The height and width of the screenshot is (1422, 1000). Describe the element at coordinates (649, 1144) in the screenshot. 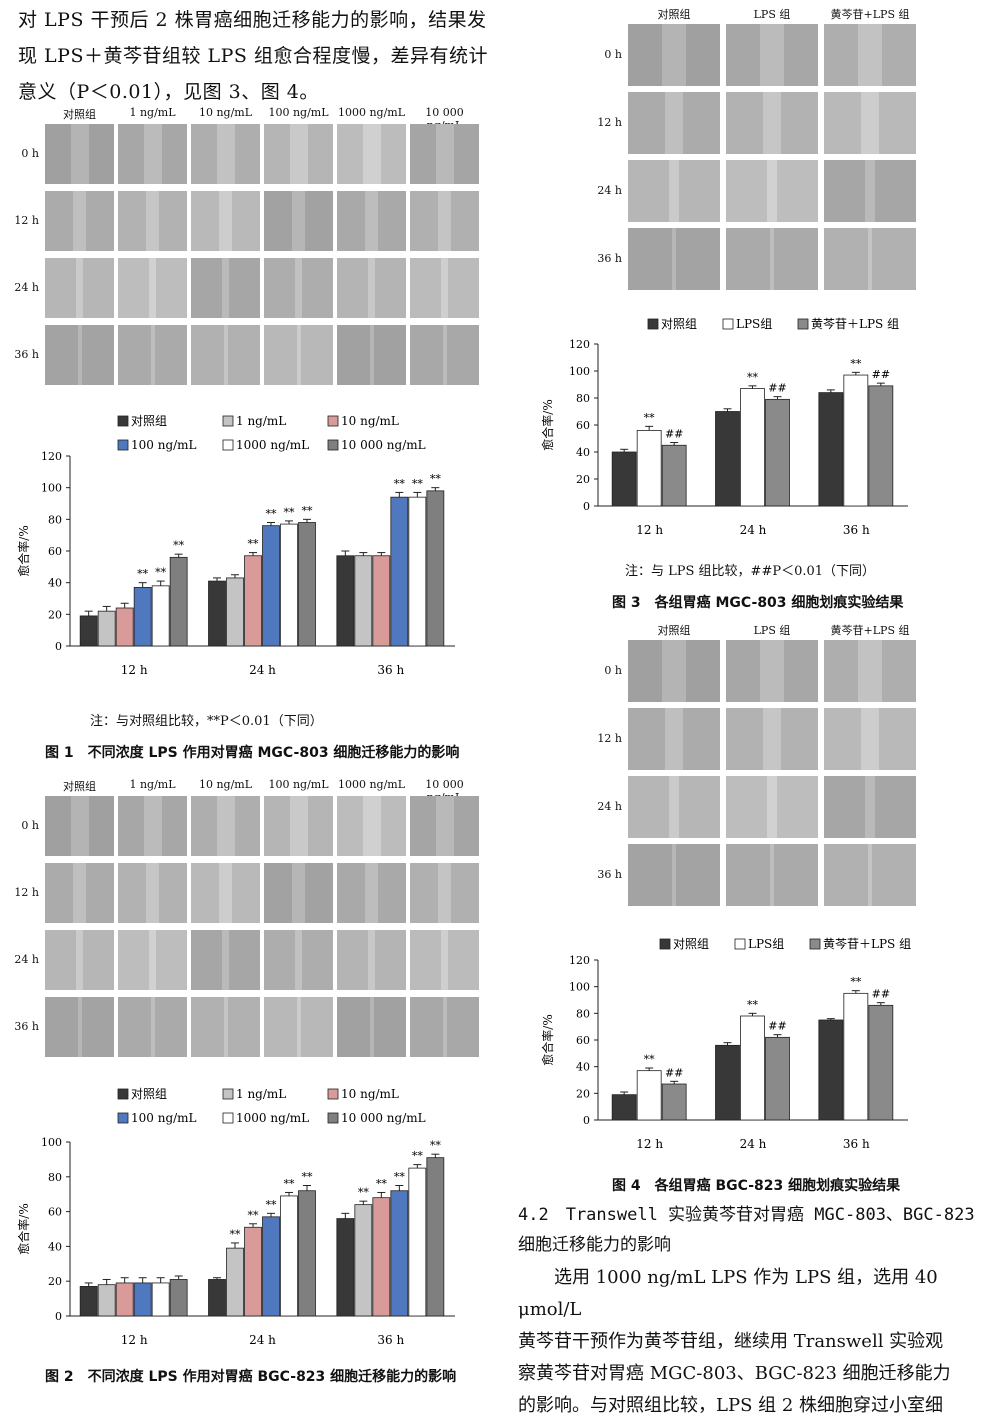

I see `x-tick-label: 12 h` at that location.